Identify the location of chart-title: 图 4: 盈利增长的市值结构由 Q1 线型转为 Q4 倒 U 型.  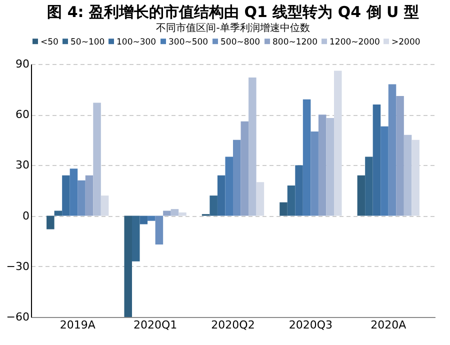
(233, 12).